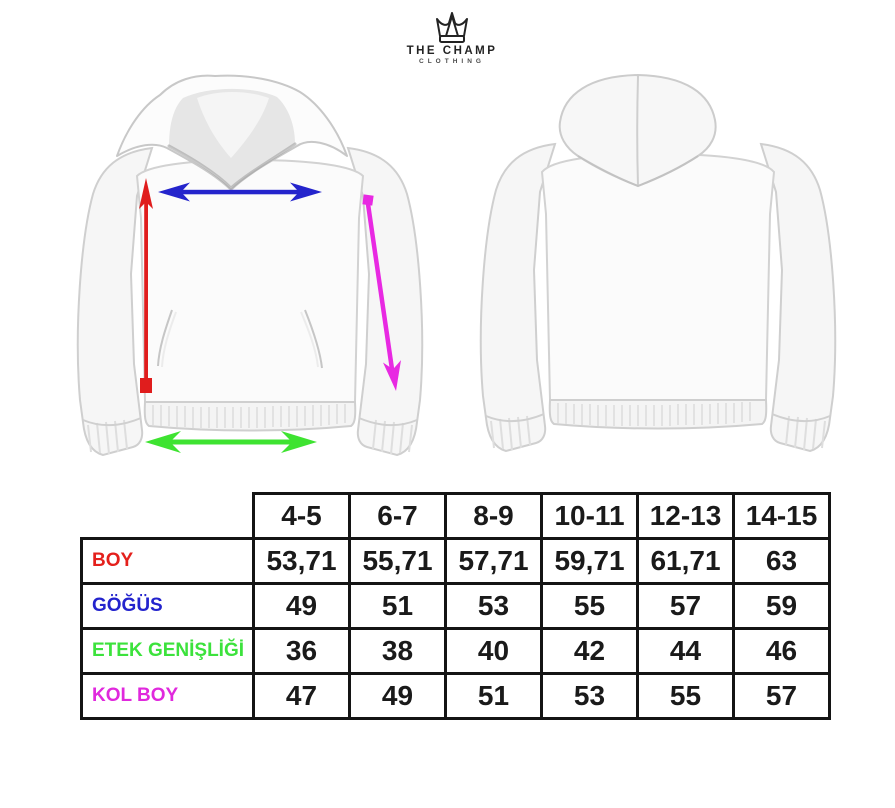 The height and width of the screenshot is (808, 895). Describe the element at coordinates (240, 192) in the screenshot. I see `gogus-chest-arrow` at that location.